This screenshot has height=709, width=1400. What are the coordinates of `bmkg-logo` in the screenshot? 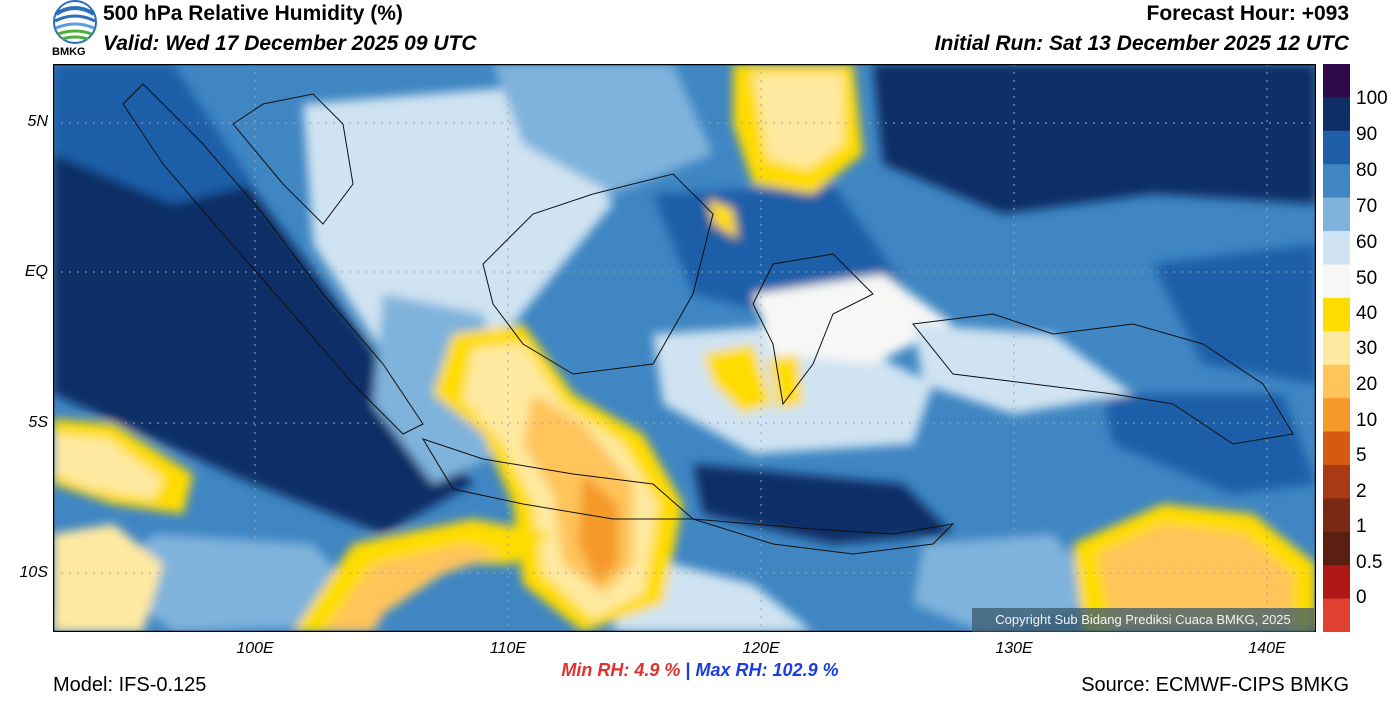 It's located at (75, 31).